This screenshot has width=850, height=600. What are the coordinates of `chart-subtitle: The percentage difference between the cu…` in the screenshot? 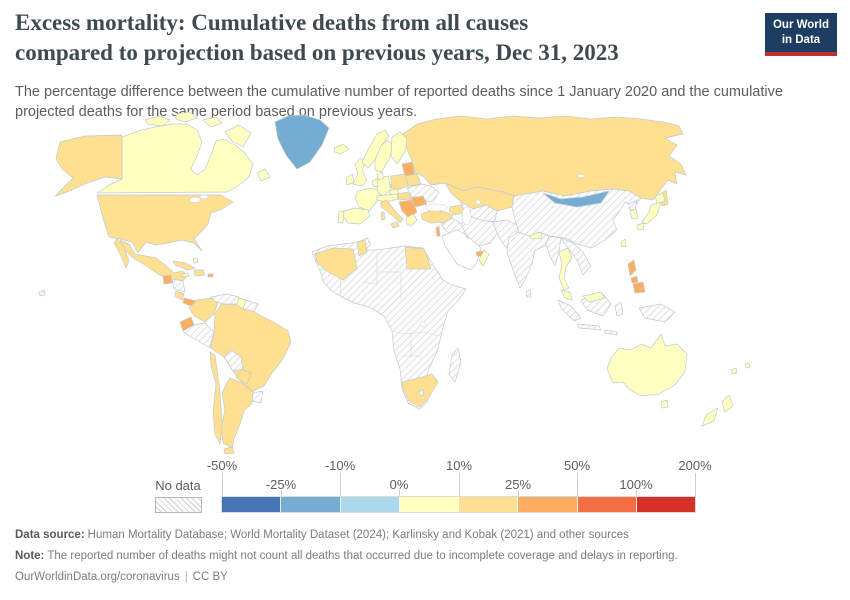 It's located at (410, 102).